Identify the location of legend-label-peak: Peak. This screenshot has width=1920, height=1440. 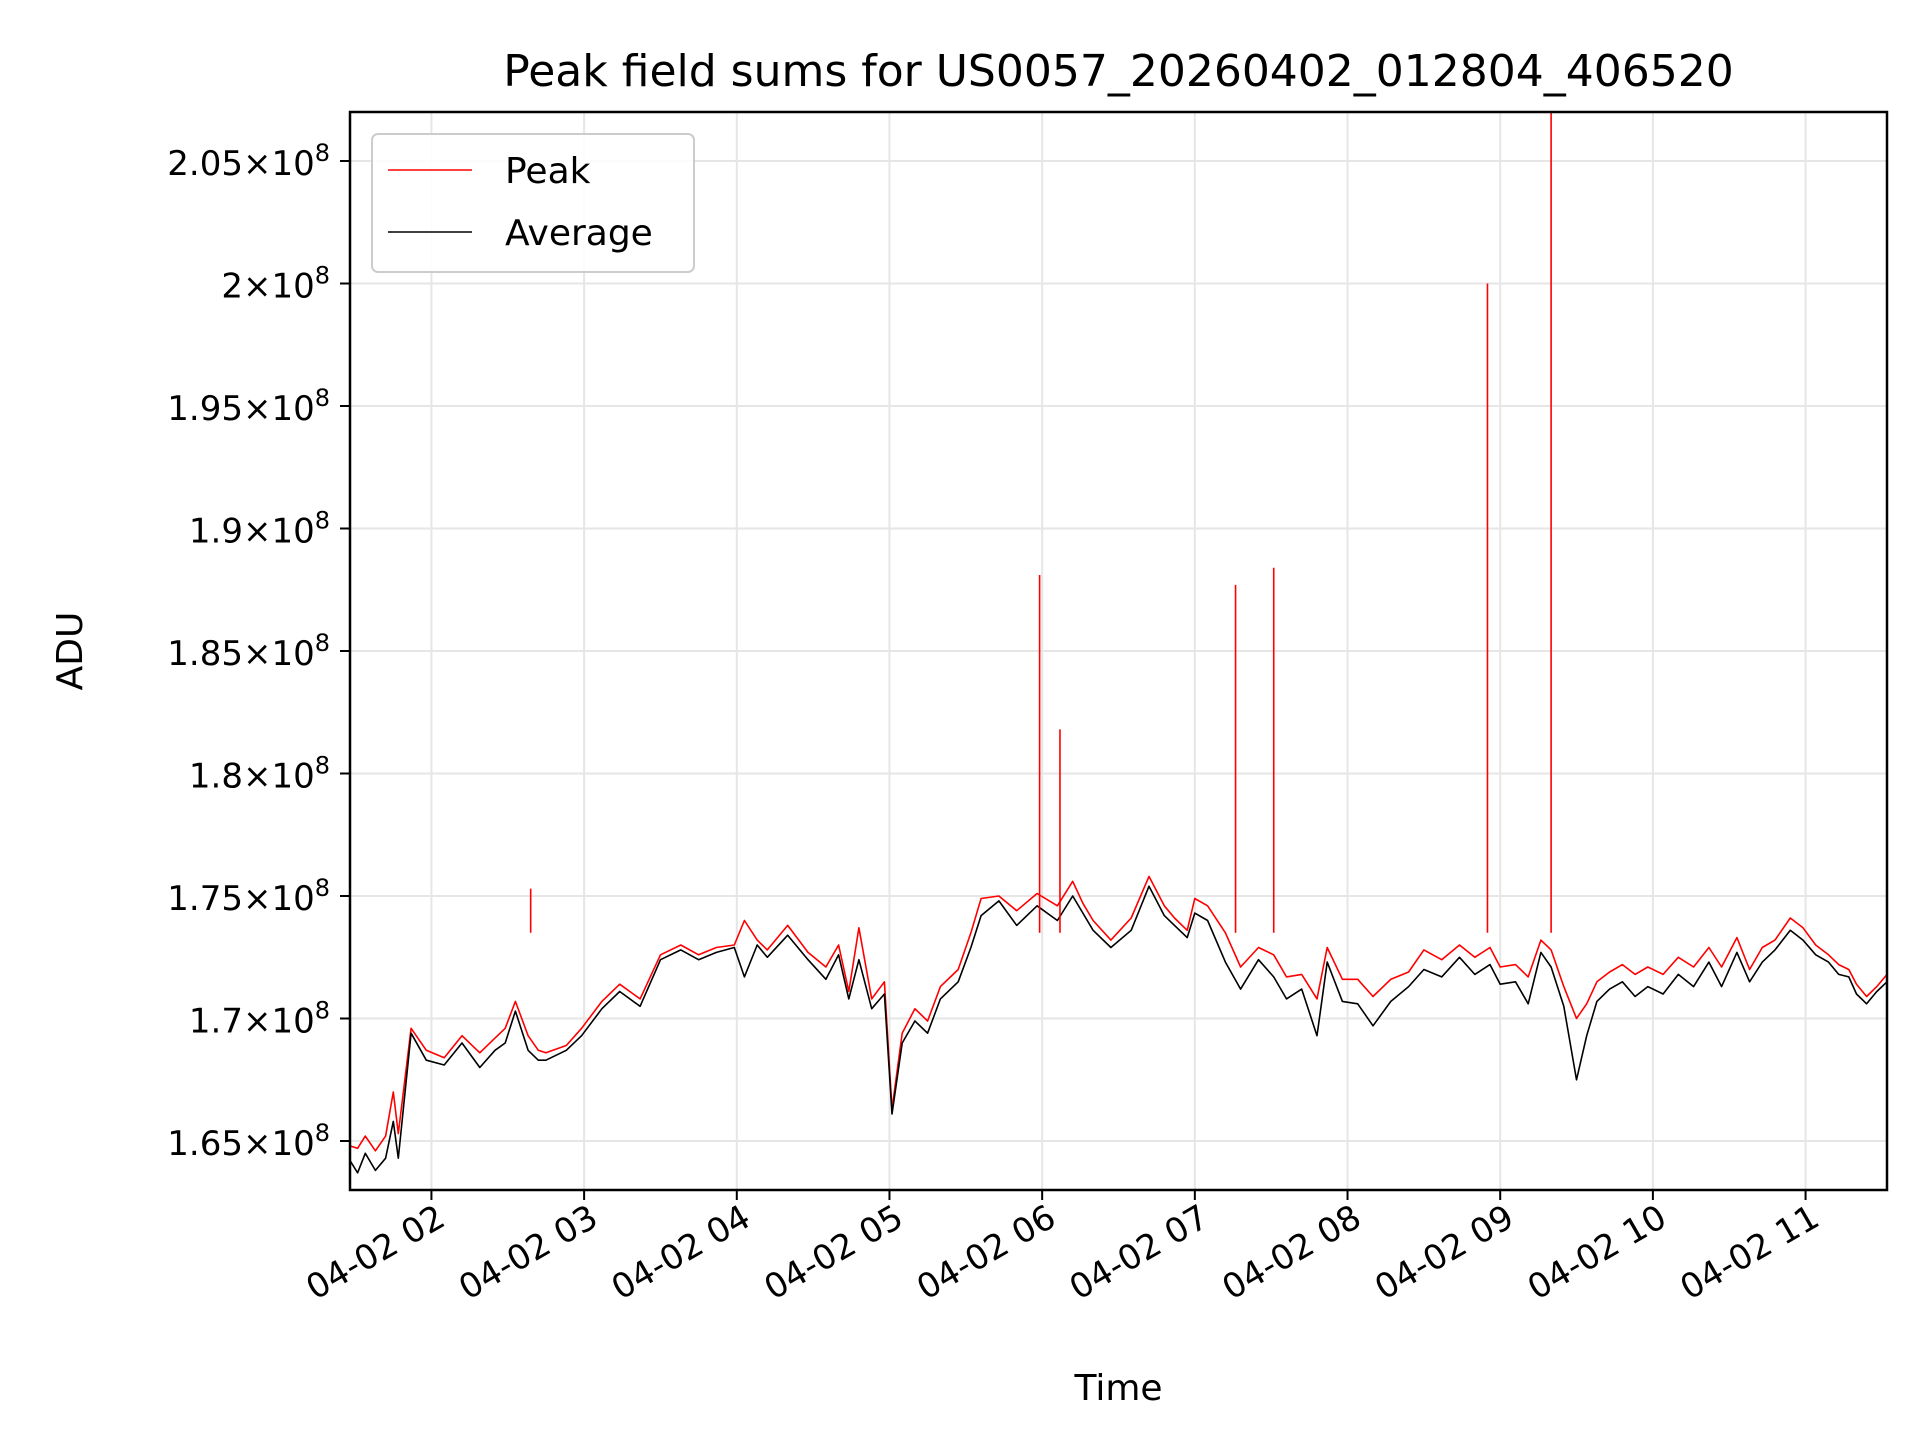
(548, 171).